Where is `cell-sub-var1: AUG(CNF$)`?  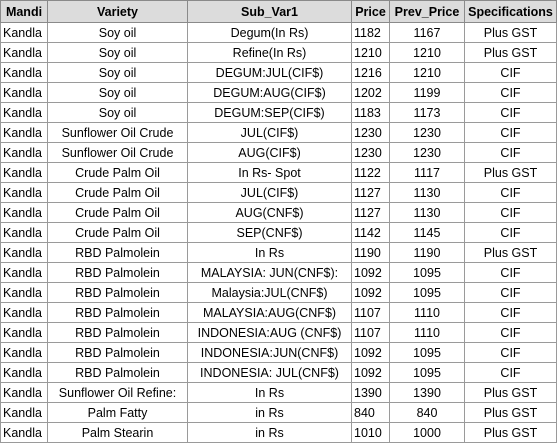 cell-sub-var1: AUG(CNF$) is located at coordinates (269, 212).